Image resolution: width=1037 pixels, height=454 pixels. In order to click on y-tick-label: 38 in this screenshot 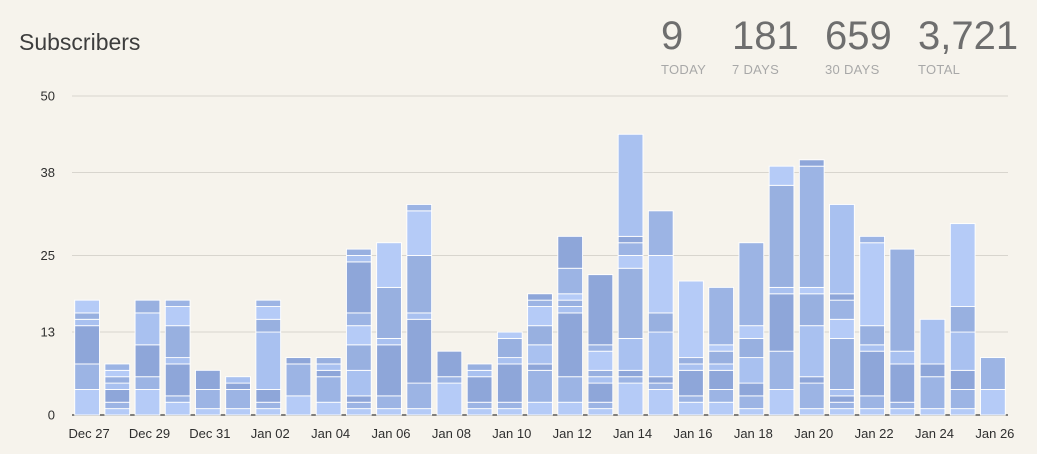, I will do `click(48, 172)`.